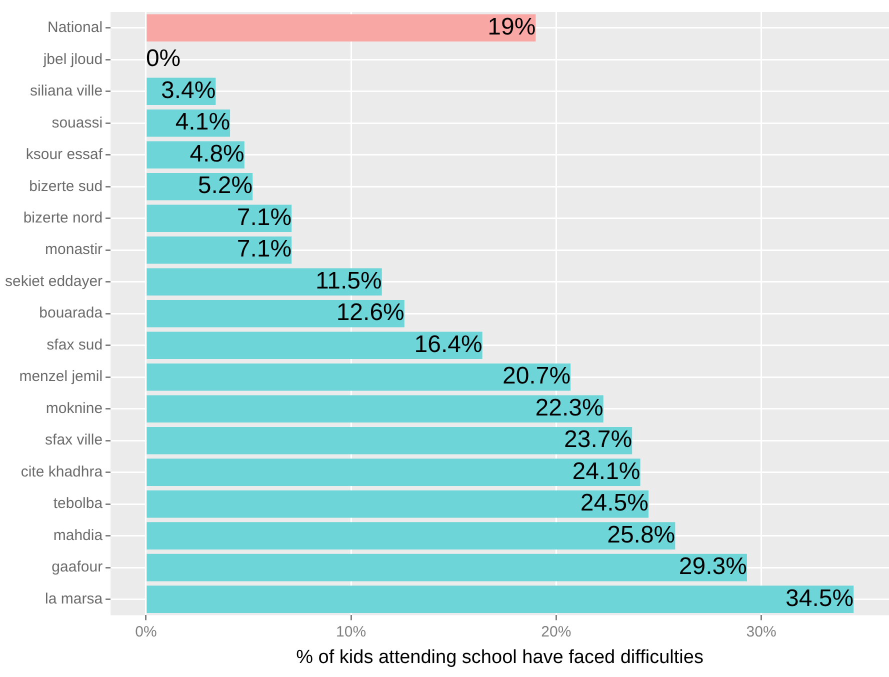 The height and width of the screenshot is (677, 889). Describe the element at coordinates (146, 631) in the screenshot. I see `x-tick-label: 0%` at that location.